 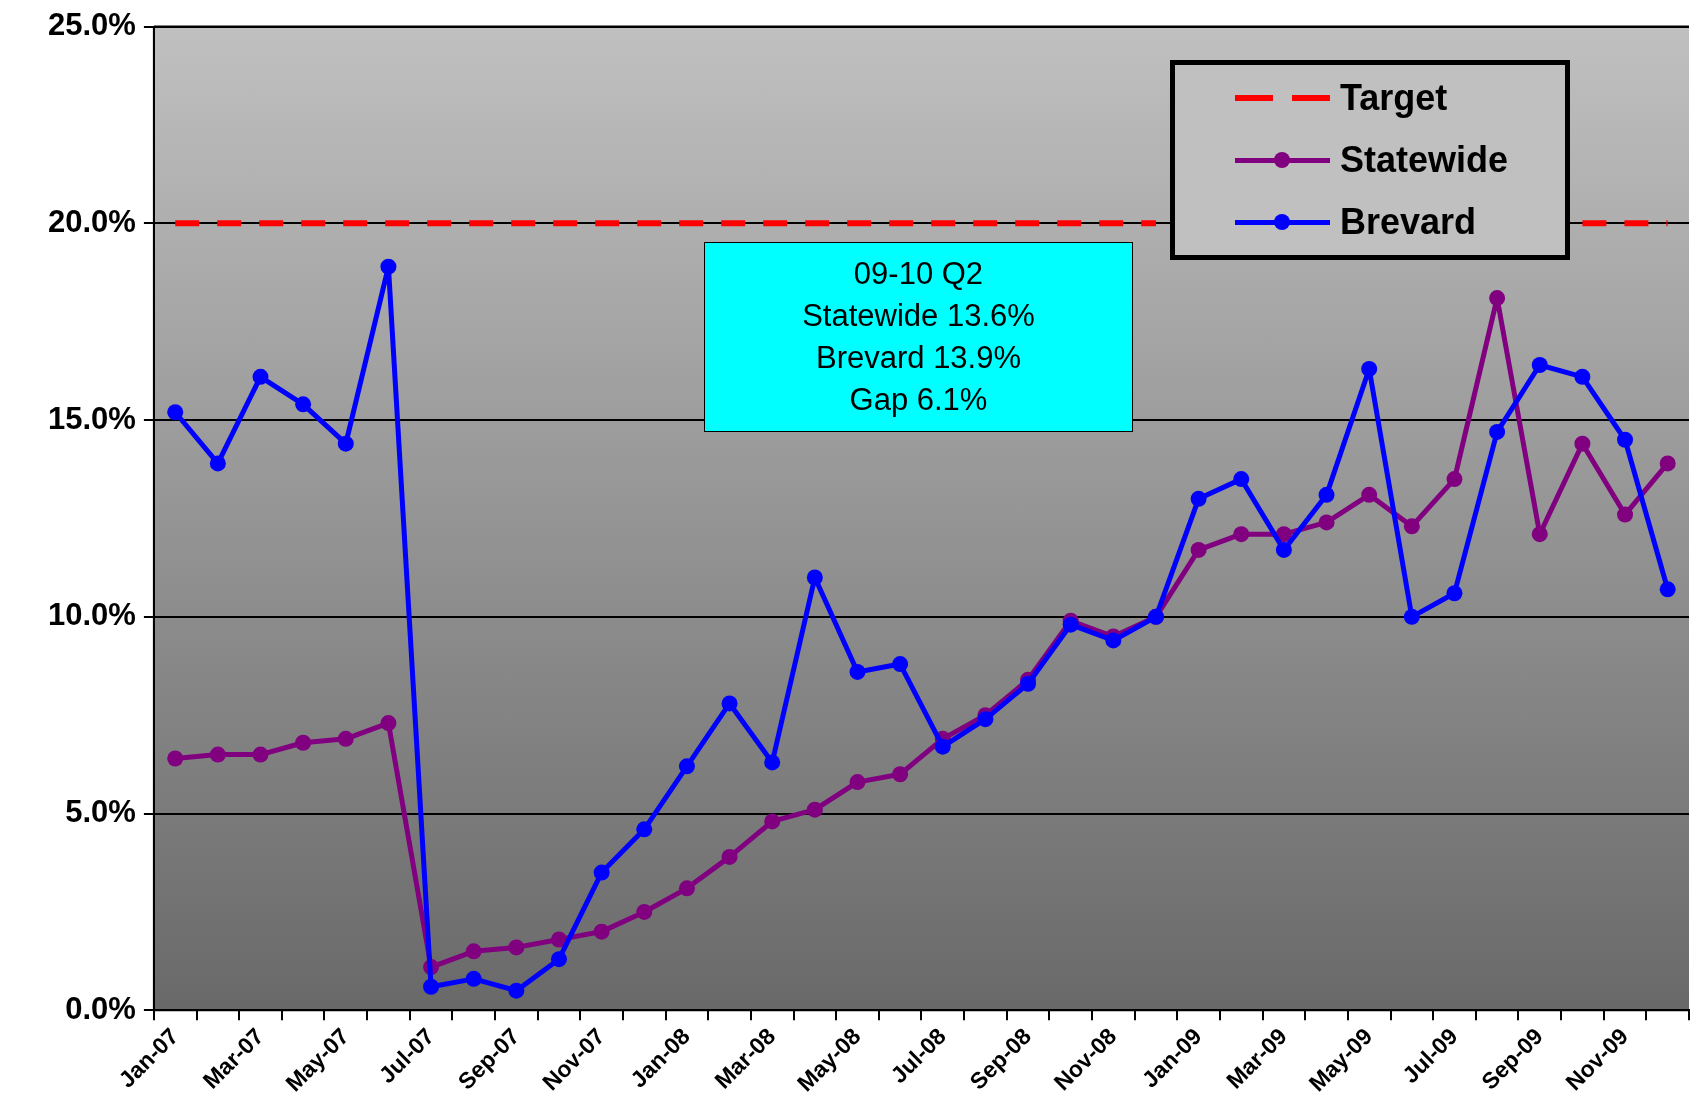 I want to click on y-tick-label: 0.0%, so click(x=100, y=1008).